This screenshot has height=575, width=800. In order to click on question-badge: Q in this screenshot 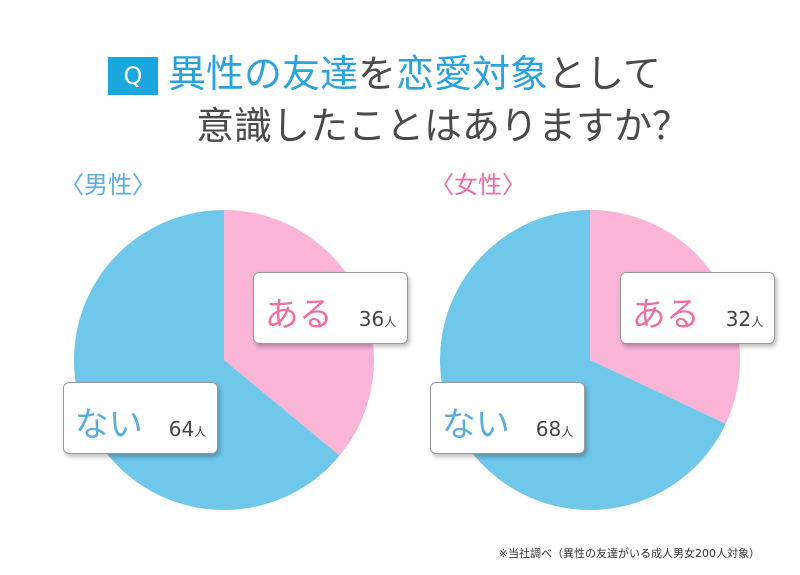, I will do `click(133, 76)`.